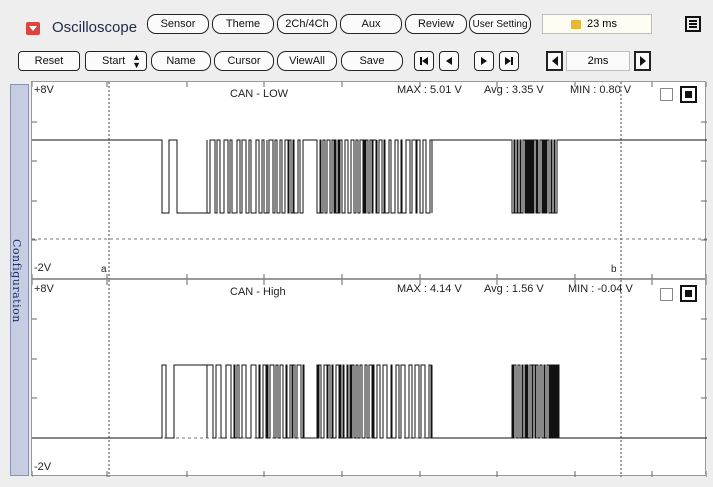 This screenshot has width=713, height=487. What do you see at coordinates (600, 289) in the screenshot?
I see `stat-min: MIN : -0.04 V` at bounding box center [600, 289].